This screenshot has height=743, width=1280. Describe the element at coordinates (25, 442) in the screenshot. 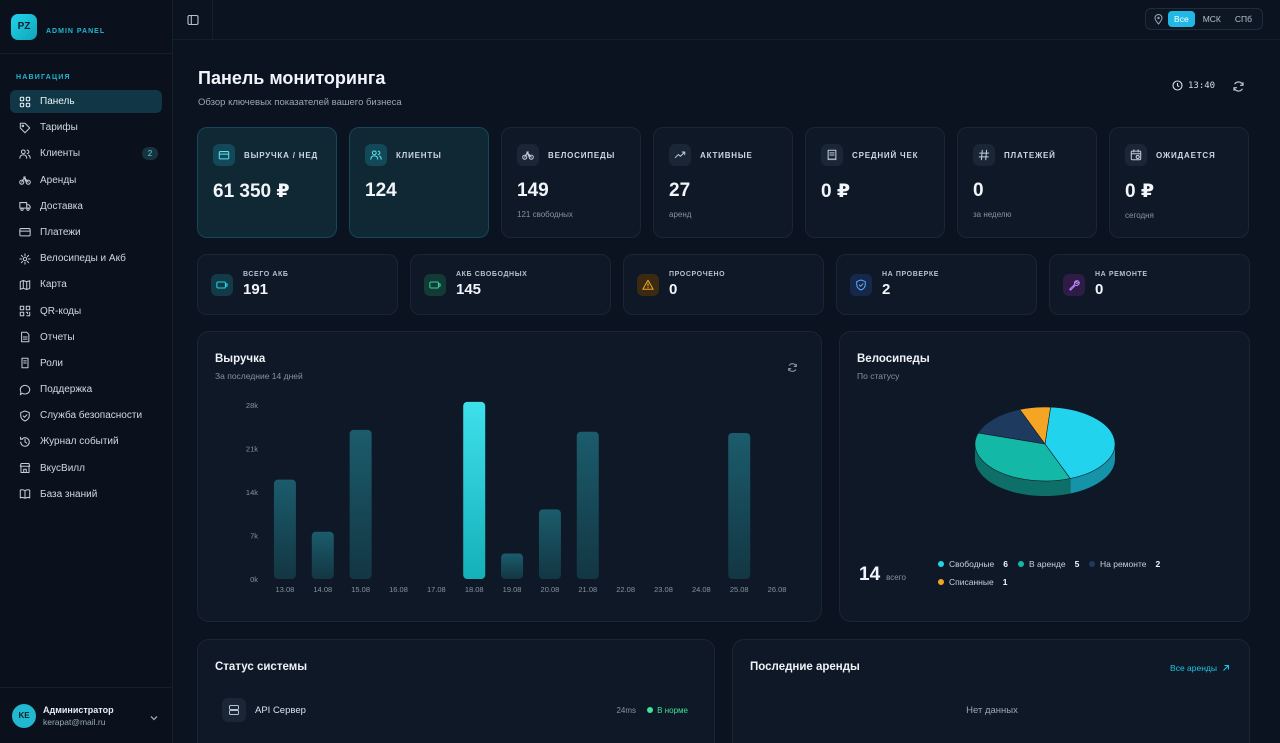

I see `history-icon` at that location.